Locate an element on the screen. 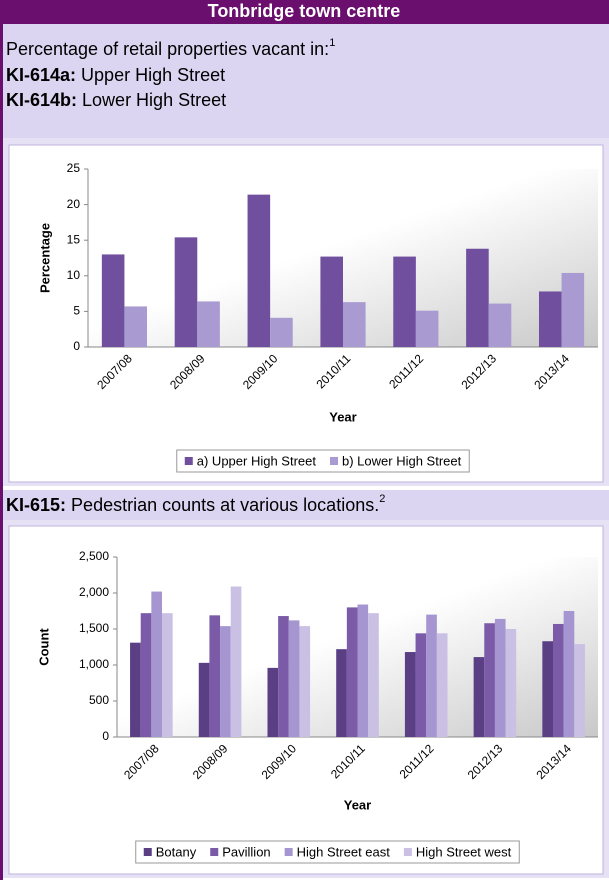 This screenshot has height=880, width=609. y-axis-label: Count is located at coordinates (43, 647).